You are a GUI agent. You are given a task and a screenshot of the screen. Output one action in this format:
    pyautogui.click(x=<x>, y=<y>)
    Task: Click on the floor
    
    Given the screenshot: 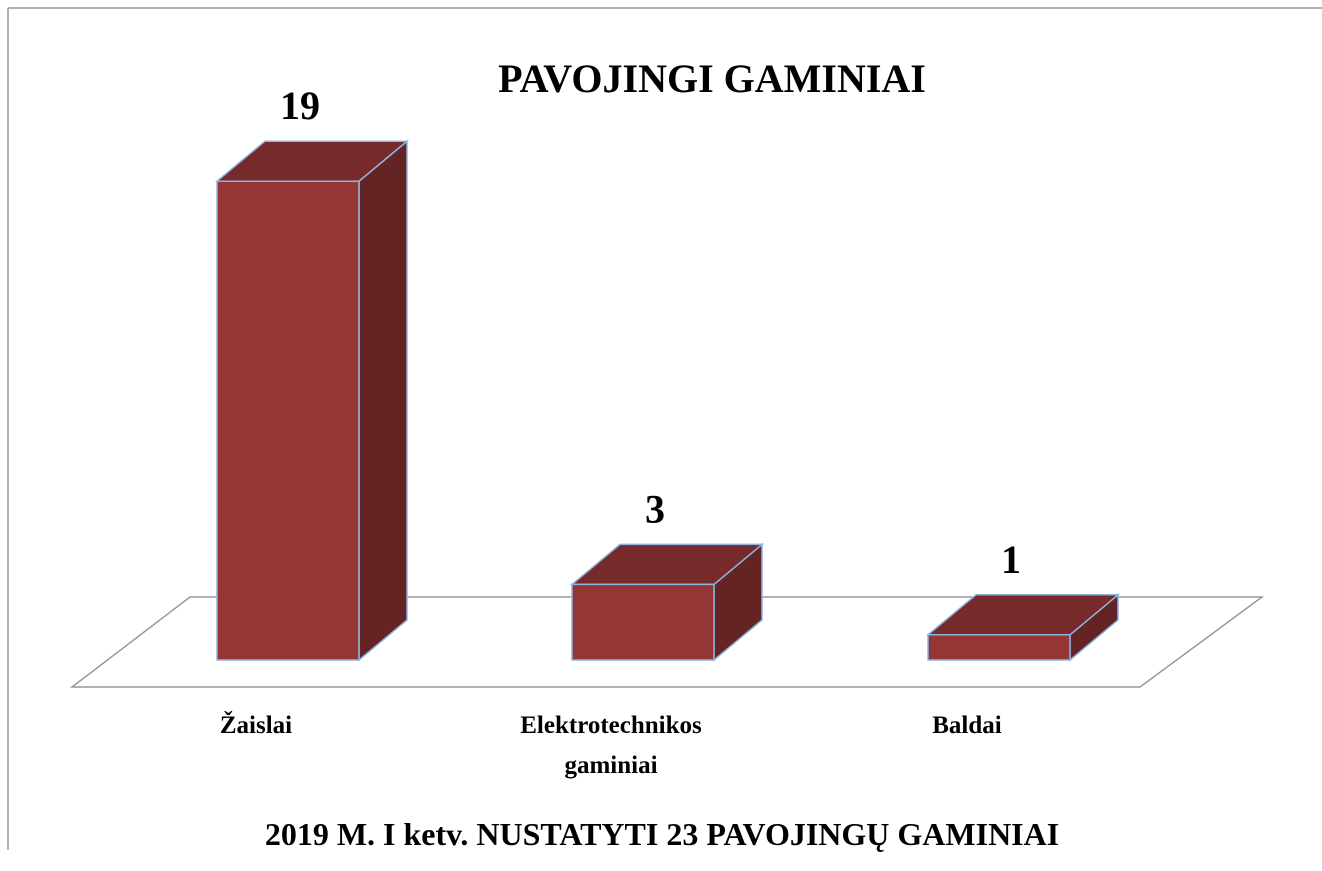 What is the action you would take?
    pyautogui.click(x=667, y=642)
    